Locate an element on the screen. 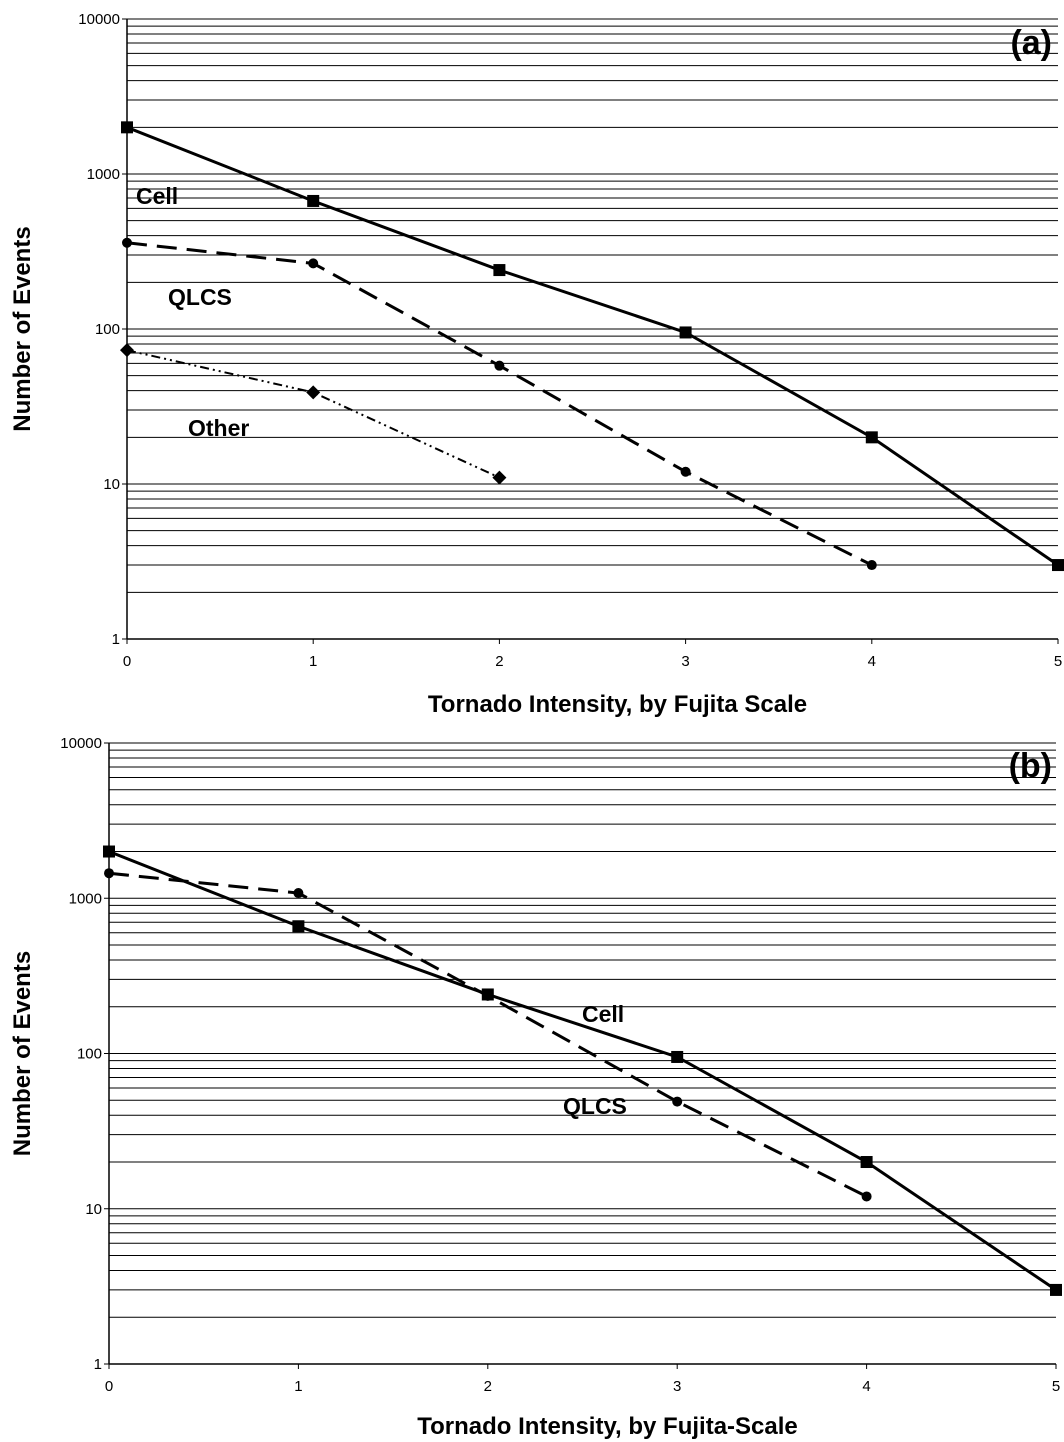  series-line is located at coordinates (313, 414).